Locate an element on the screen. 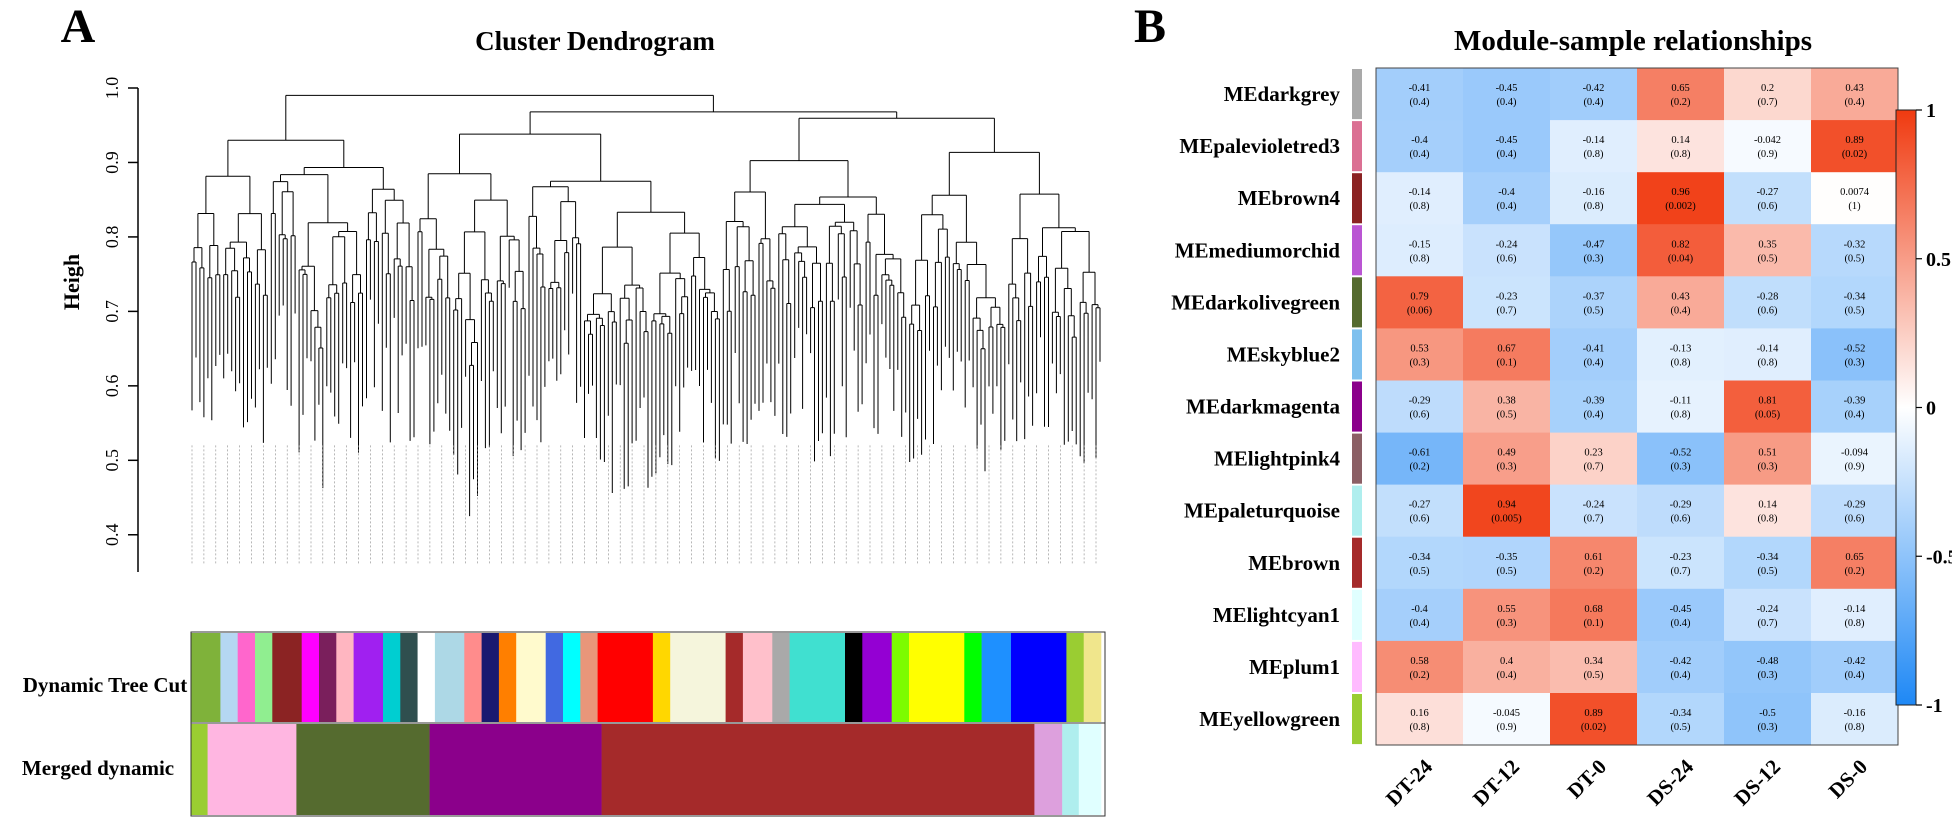  heatmap-cell-value: -0.23 is located at coordinates (1681, 557).